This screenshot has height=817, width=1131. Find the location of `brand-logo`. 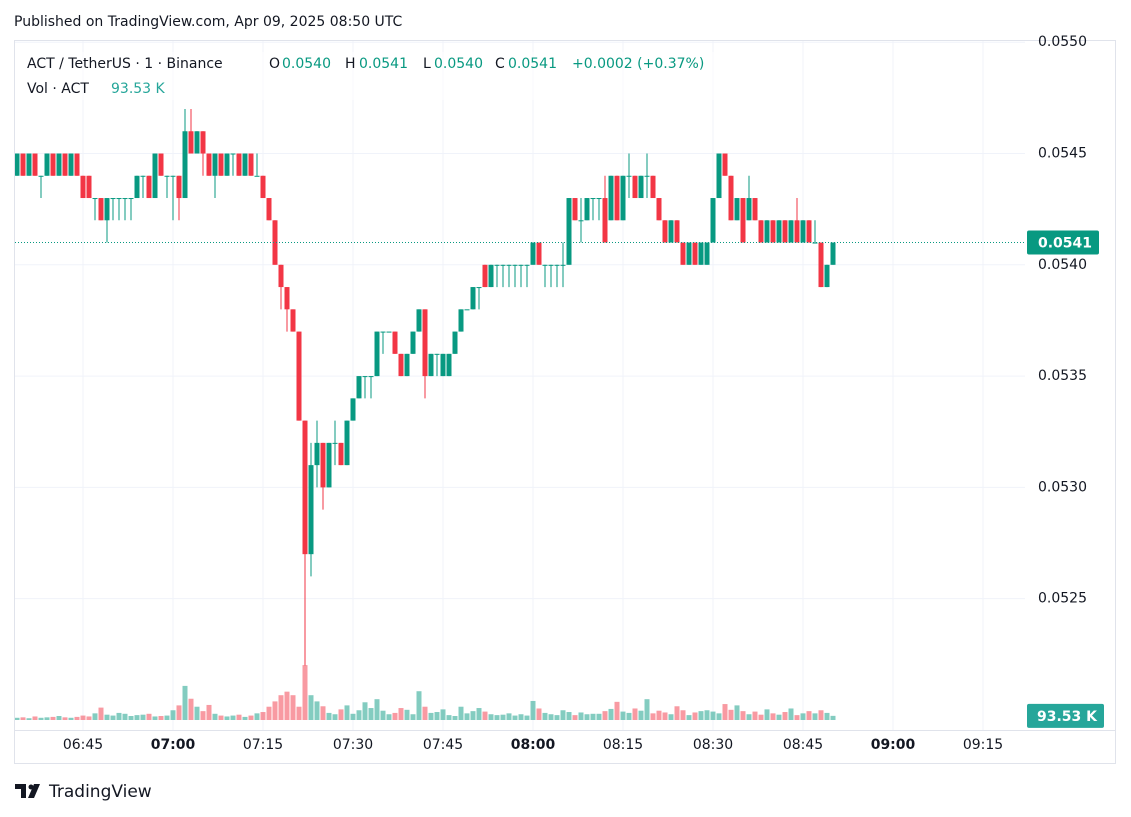

brand-logo is located at coordinates (27, 791).